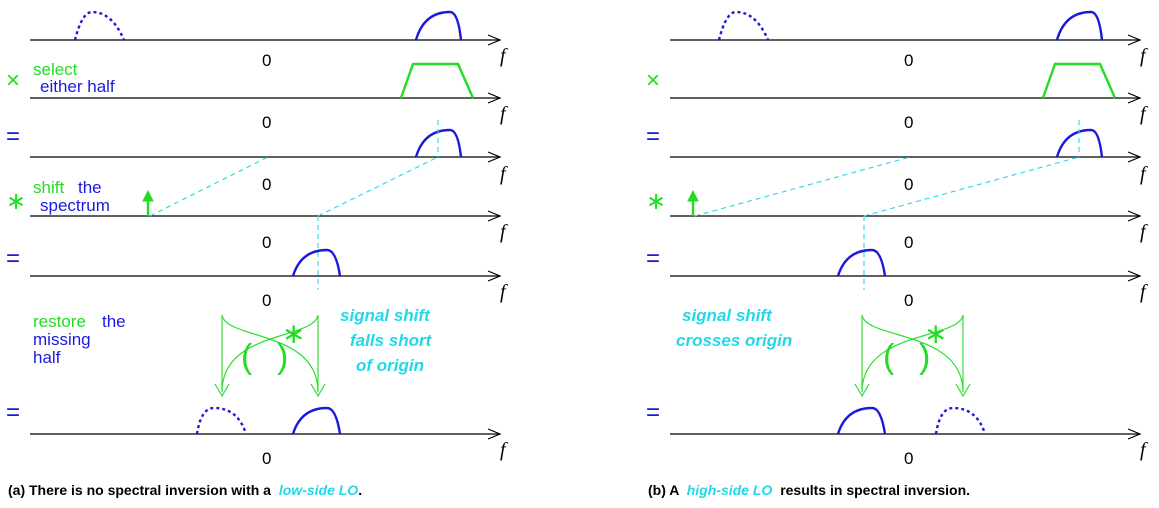  Describe the element at coordinates (269, 223) in the screenshot. I see `panel-a-axis-4: f 0` at that location.